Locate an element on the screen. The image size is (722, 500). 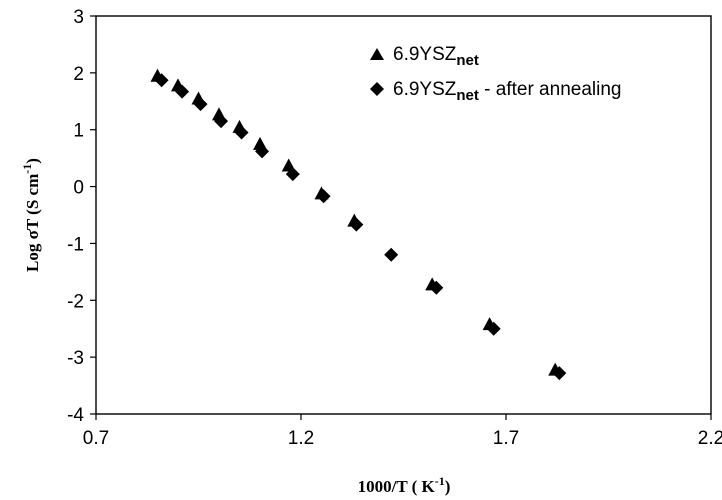
y-tick-label: 2 is located at coordinates (78, 74).